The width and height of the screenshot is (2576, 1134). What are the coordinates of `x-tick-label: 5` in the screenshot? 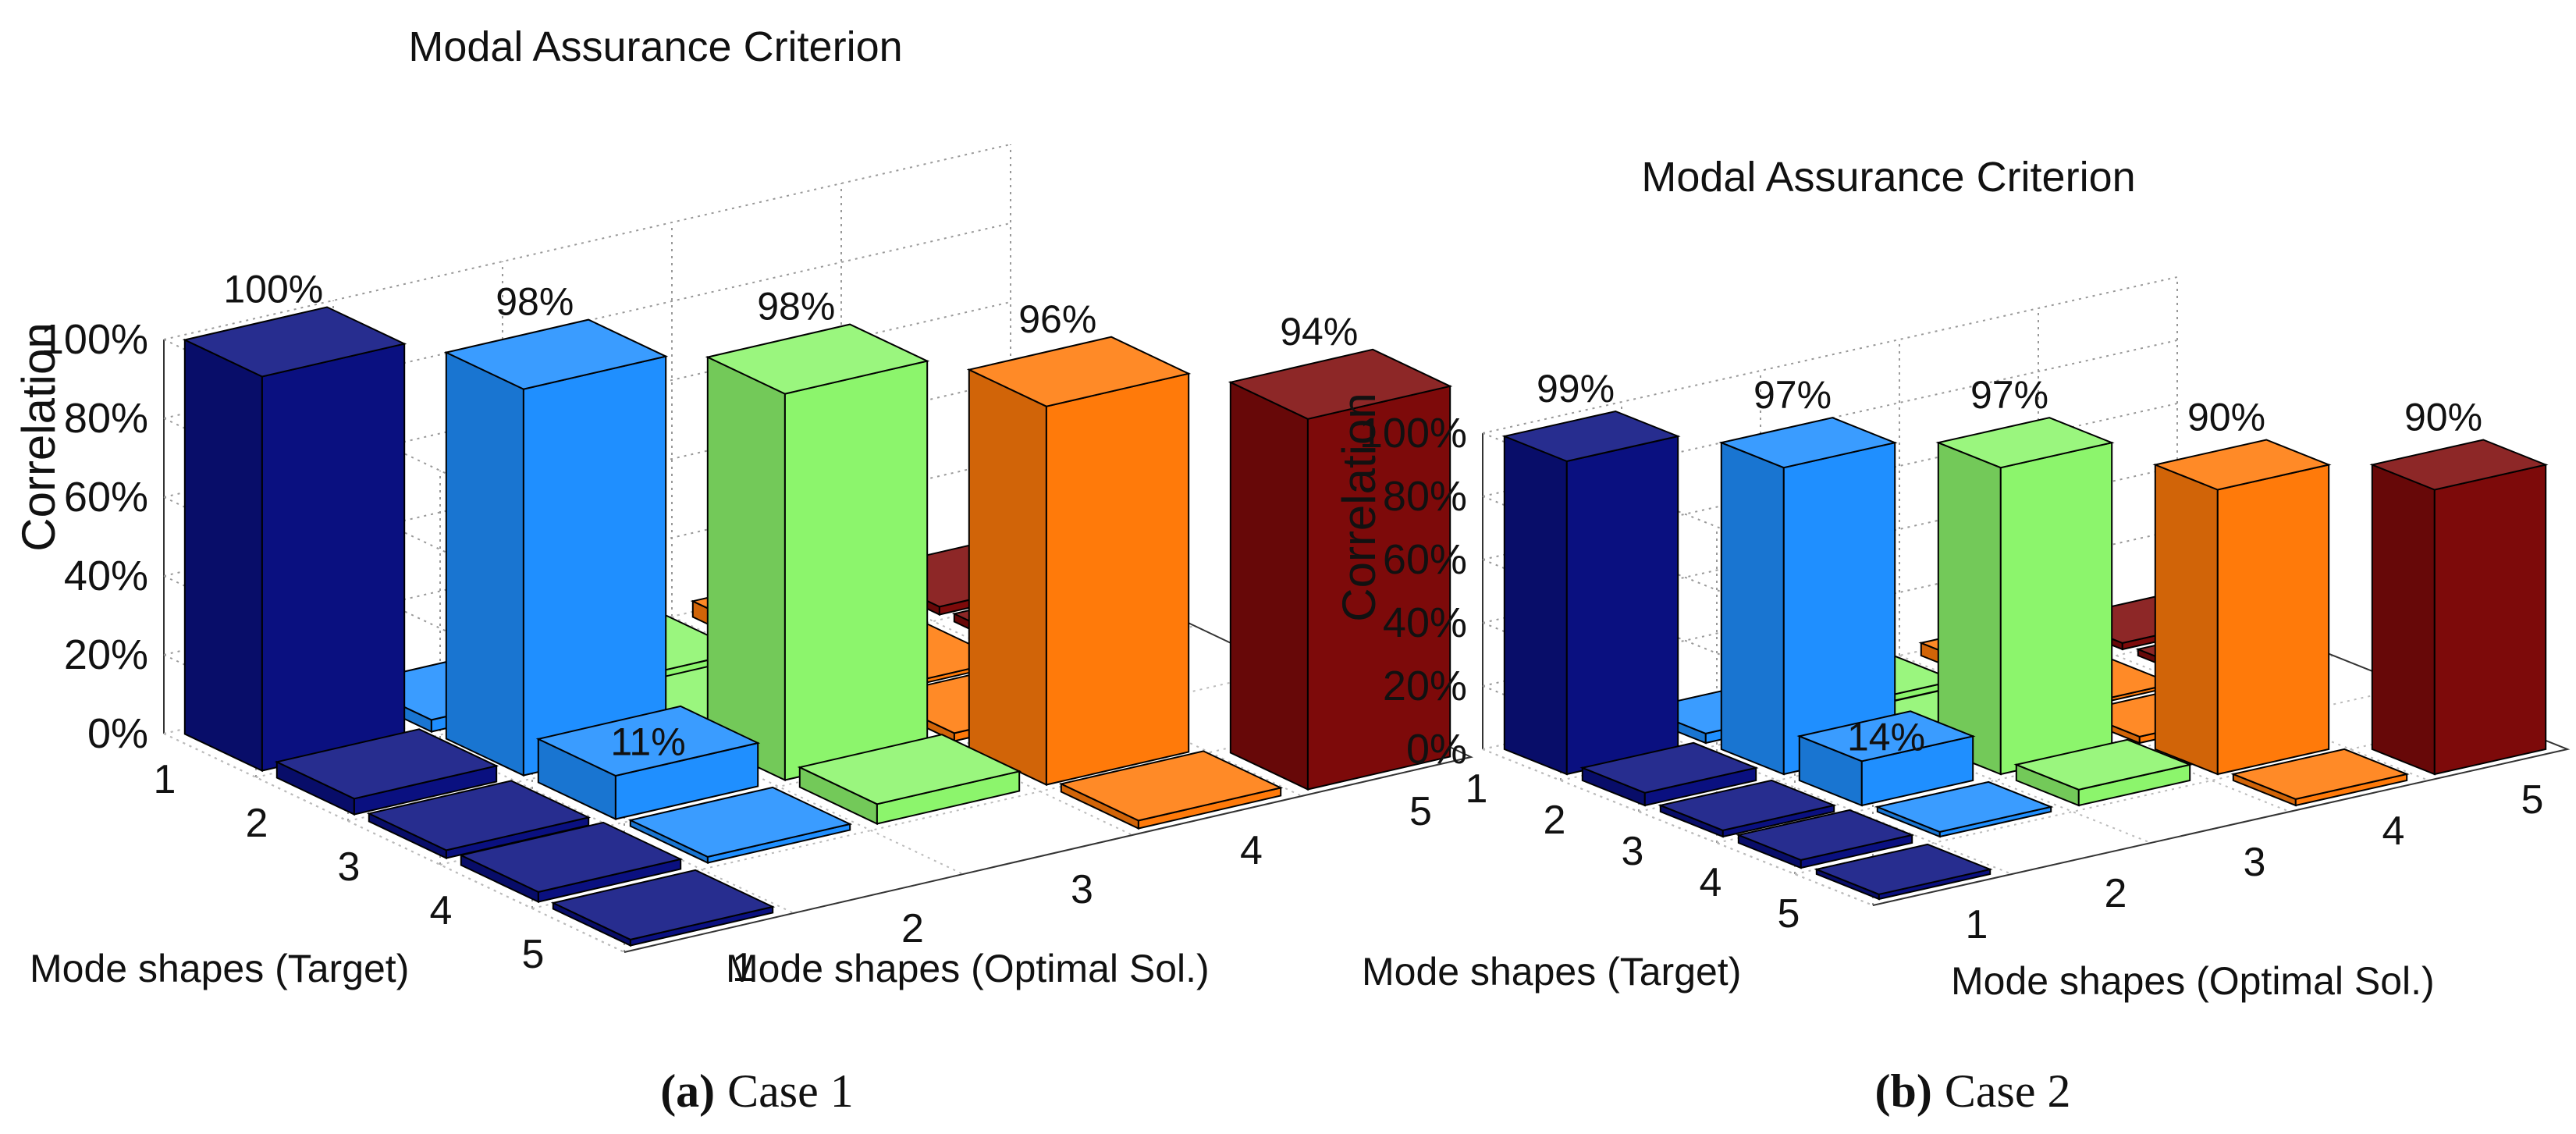 It's located at (533, 954).